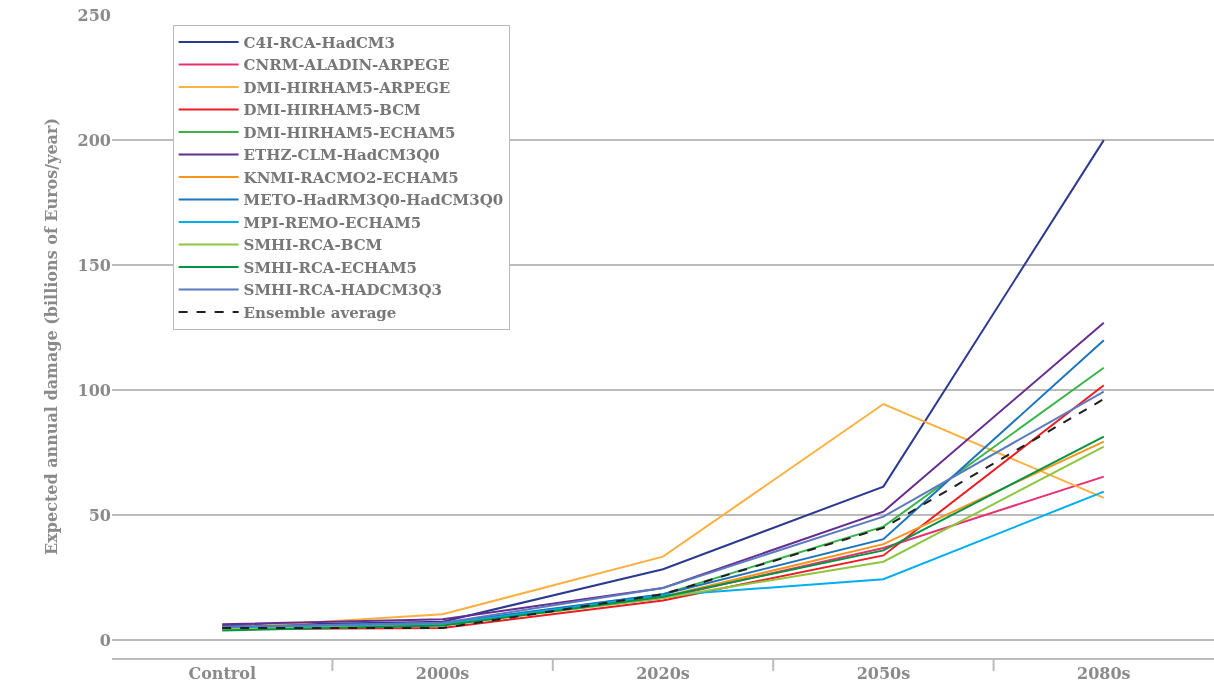 Image resolution: width=1214 pixels, height=688 pixels. What do you see at coordinates (332, 222) in the screenshot?
I see `legend-label: MPI-REMO-ECHAM5` at bounding box center [332, 222].